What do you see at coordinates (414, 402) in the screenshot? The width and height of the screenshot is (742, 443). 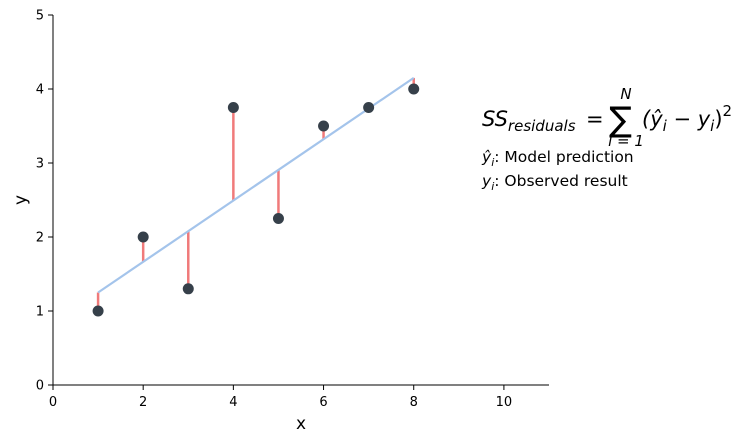 I see `x-tick-label: 8` at bounding box center [414, 402].